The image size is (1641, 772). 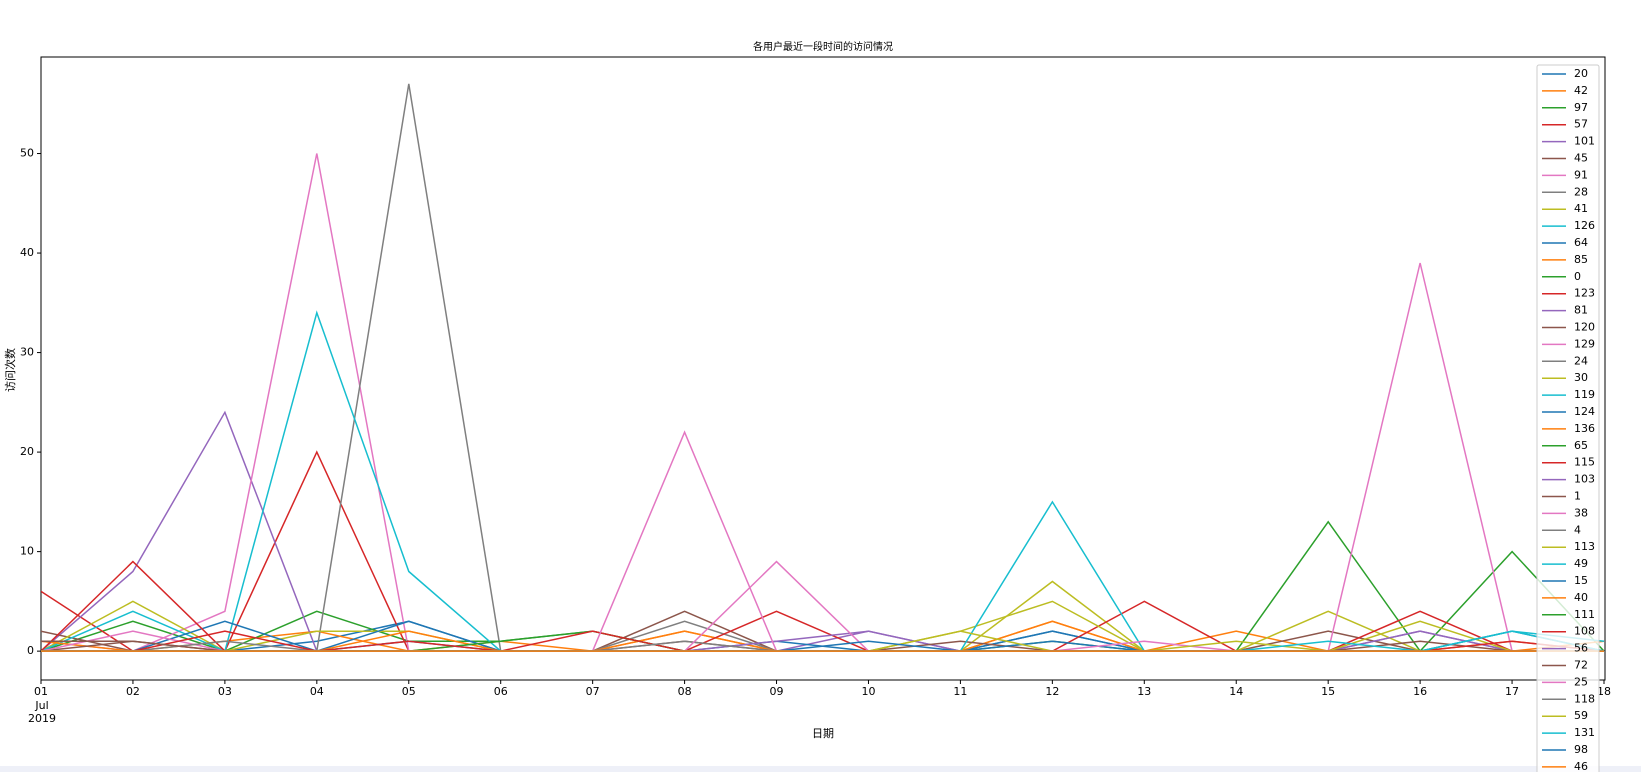 What do you see at coordinates (1604, 691) in the screenshot?
I see `x-tick-label: 18` at bounding box center [1604, 691].